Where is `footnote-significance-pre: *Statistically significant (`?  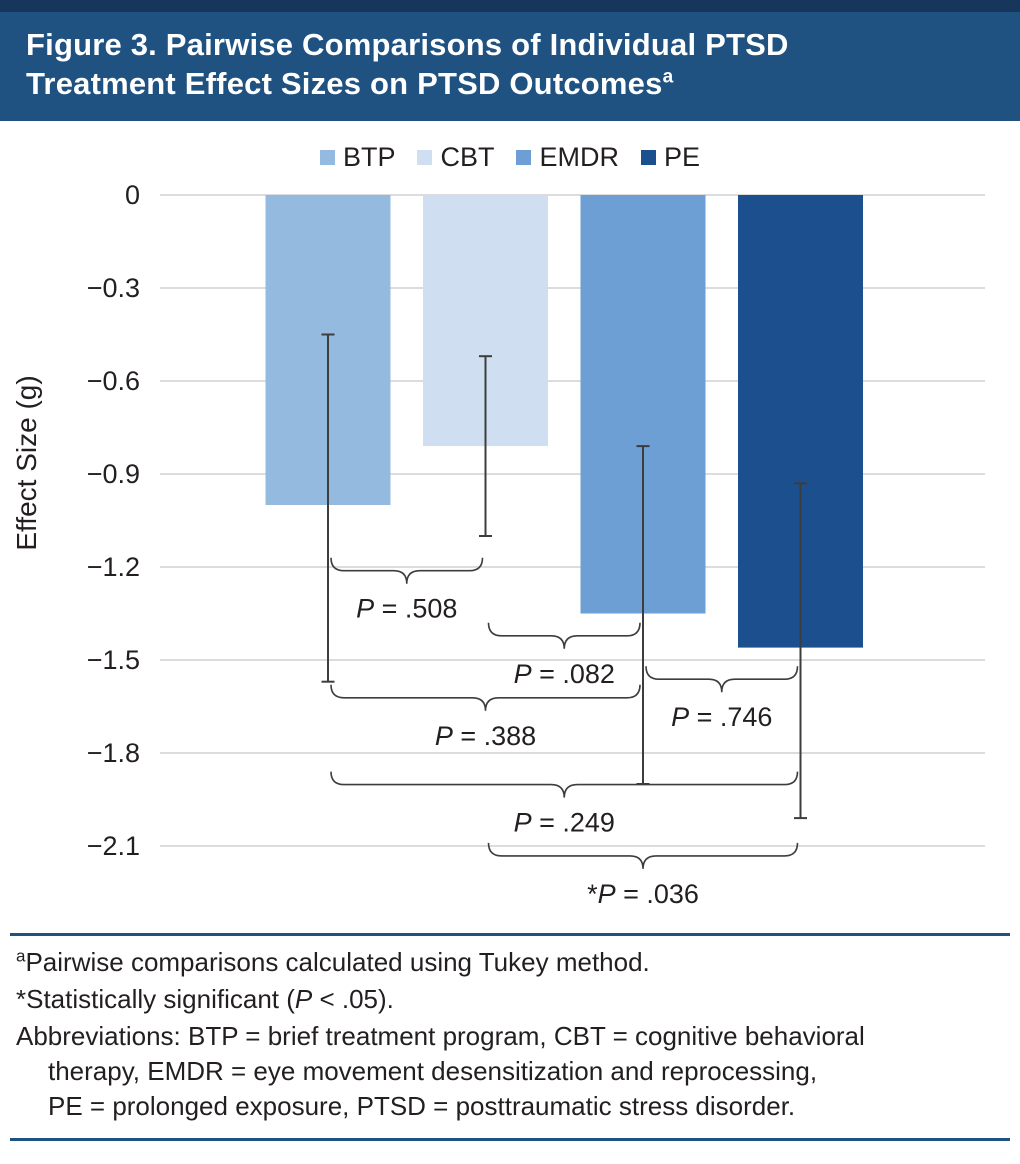 footnote-significance-pre: *Statistically significant ( is located at coordinates (155, 999).